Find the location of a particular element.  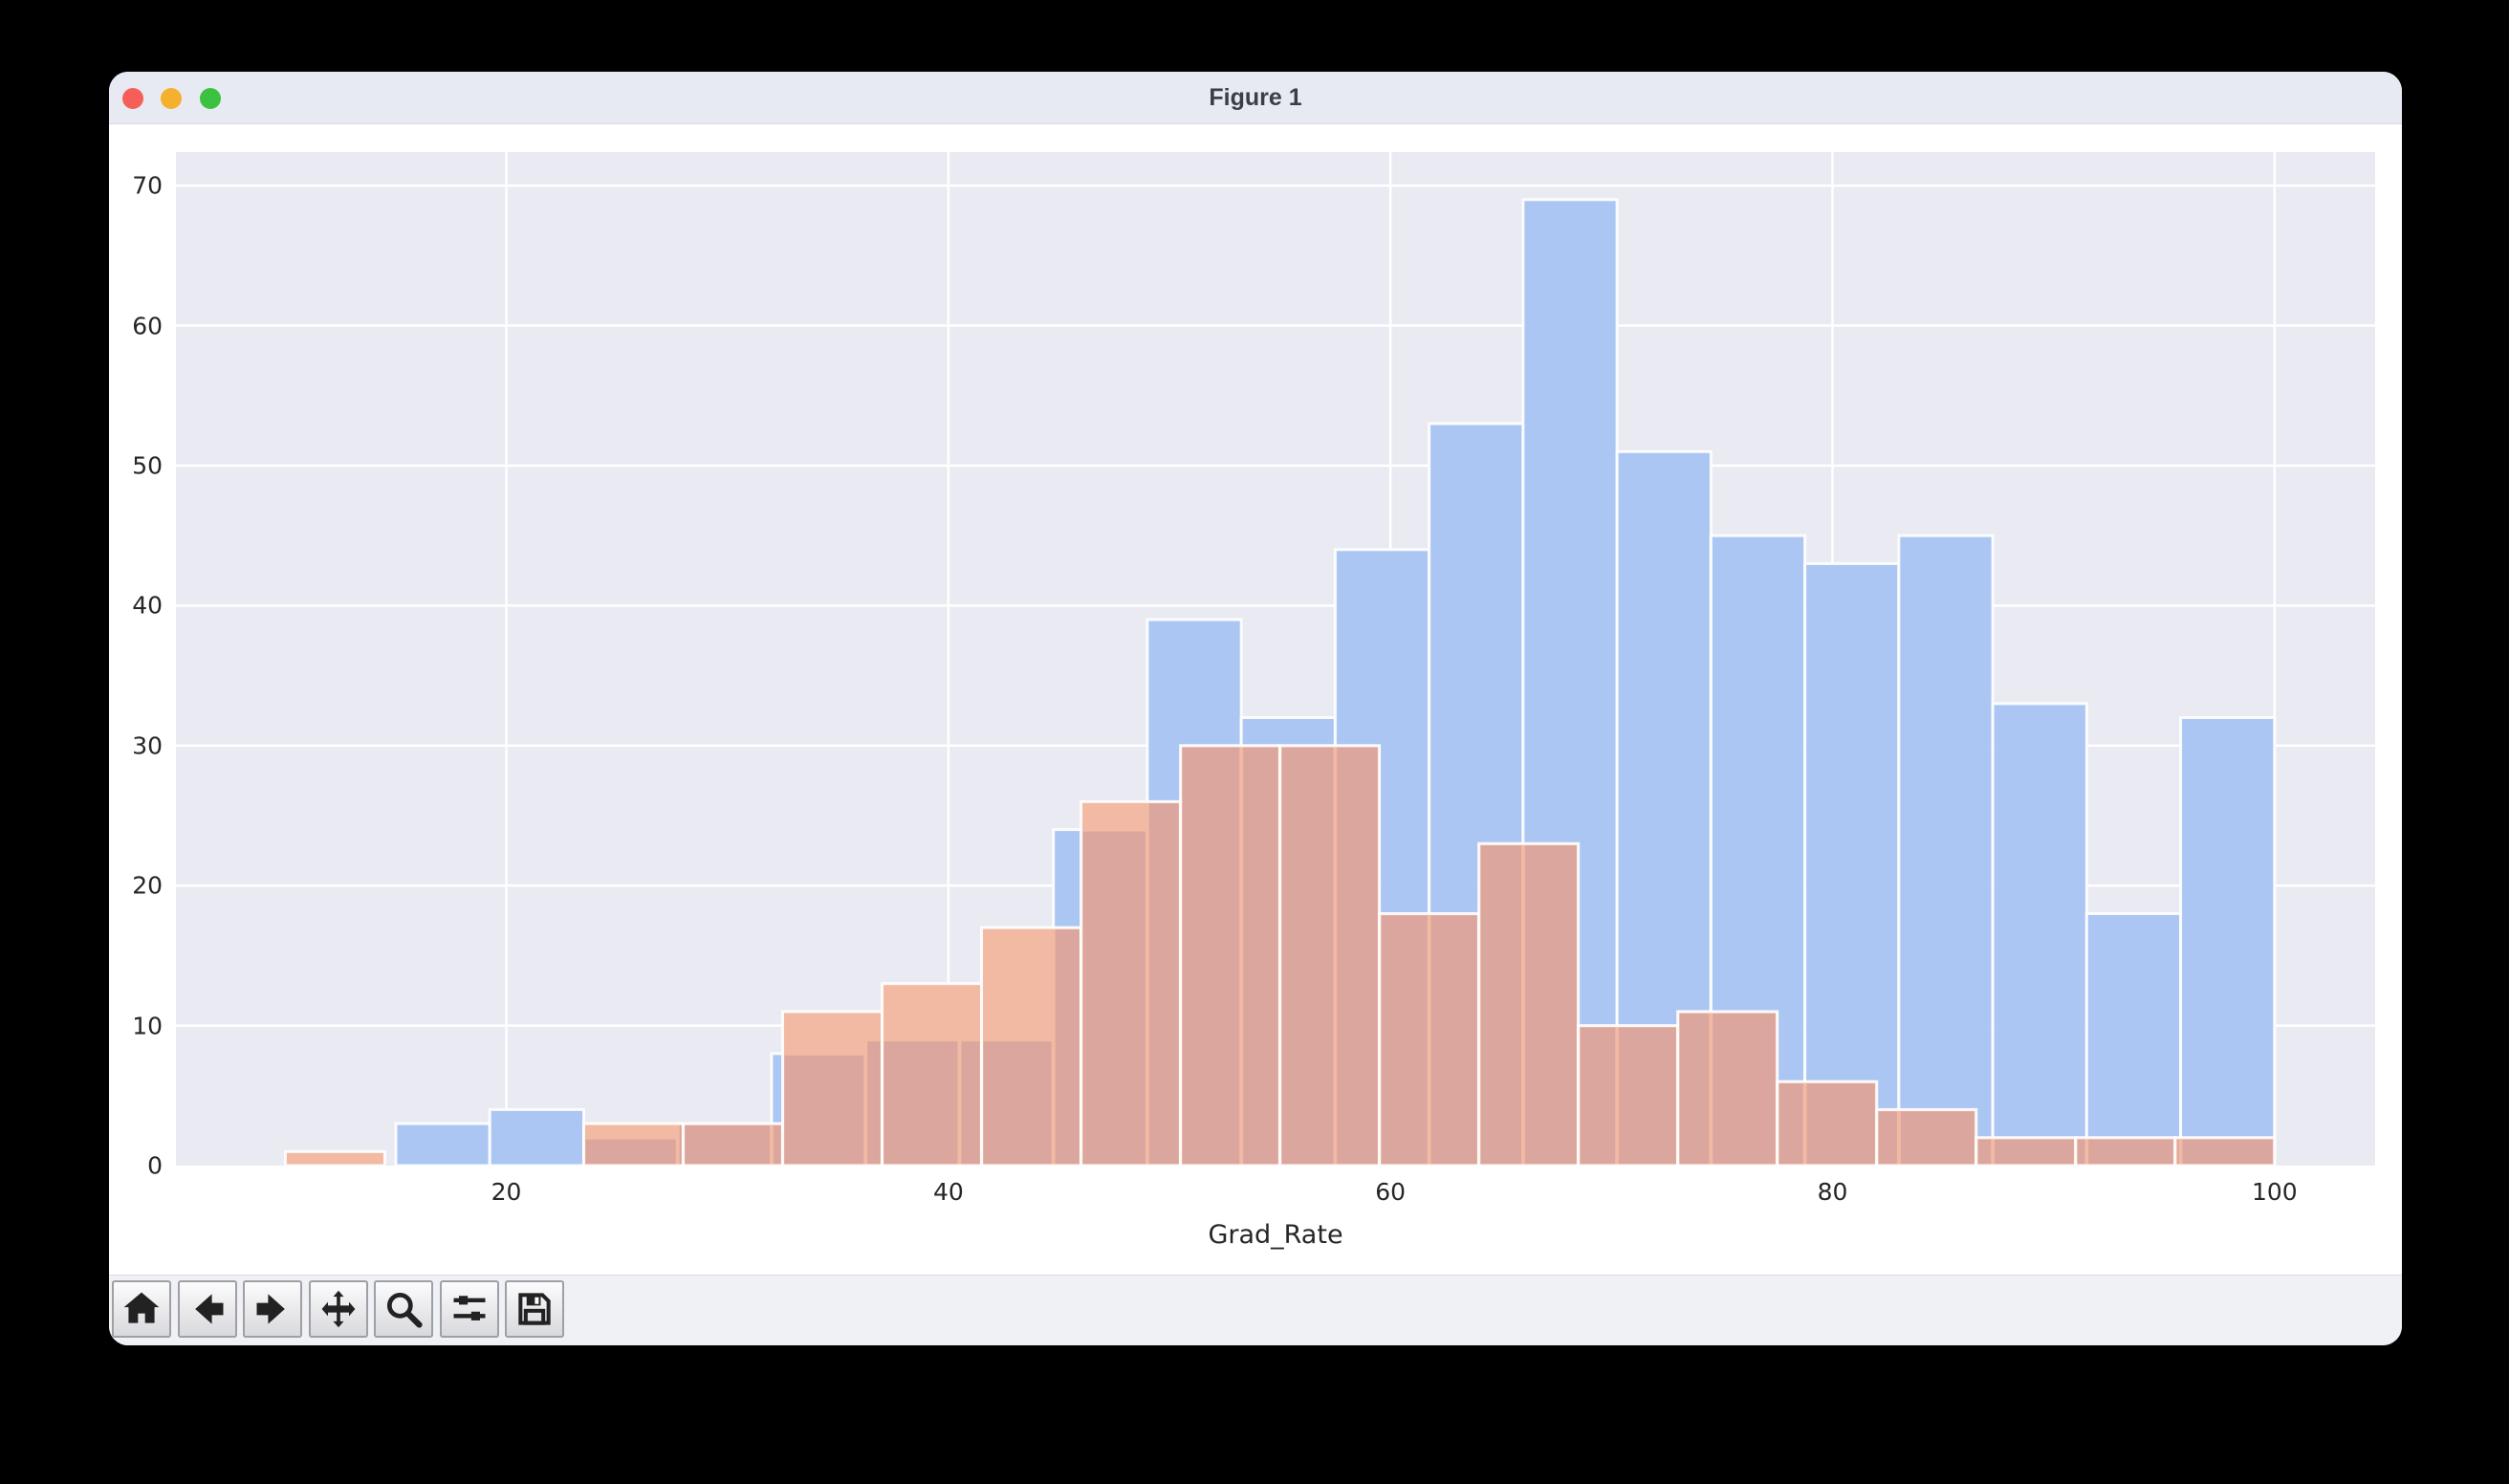

pan-button is located at coordinates (338, 1309).